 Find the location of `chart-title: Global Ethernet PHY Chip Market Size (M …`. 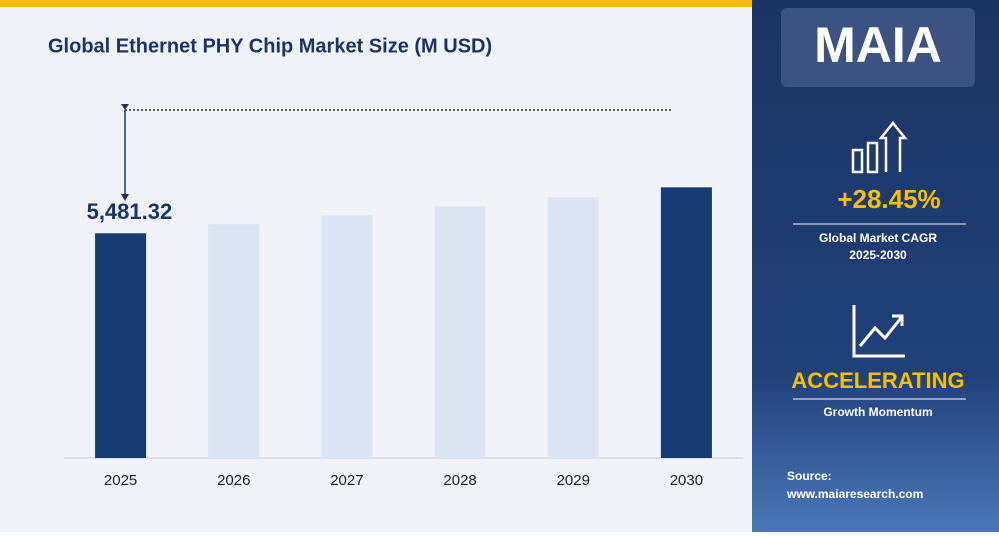

chart-title: Global Ethernet PHY Chip Market Size (M … is located at coordinates (270, 46).